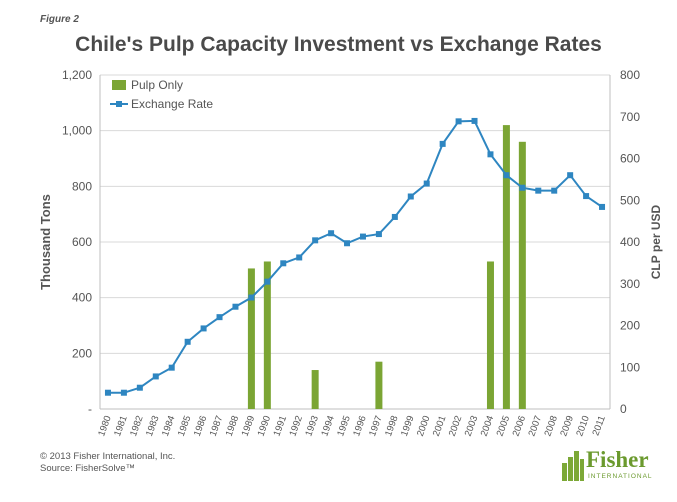 Image resolution: width=677 pixels, height=502 pixels. I want to click on fisher-logo: Fisher INTERNATIONAL, so click(607, 466).